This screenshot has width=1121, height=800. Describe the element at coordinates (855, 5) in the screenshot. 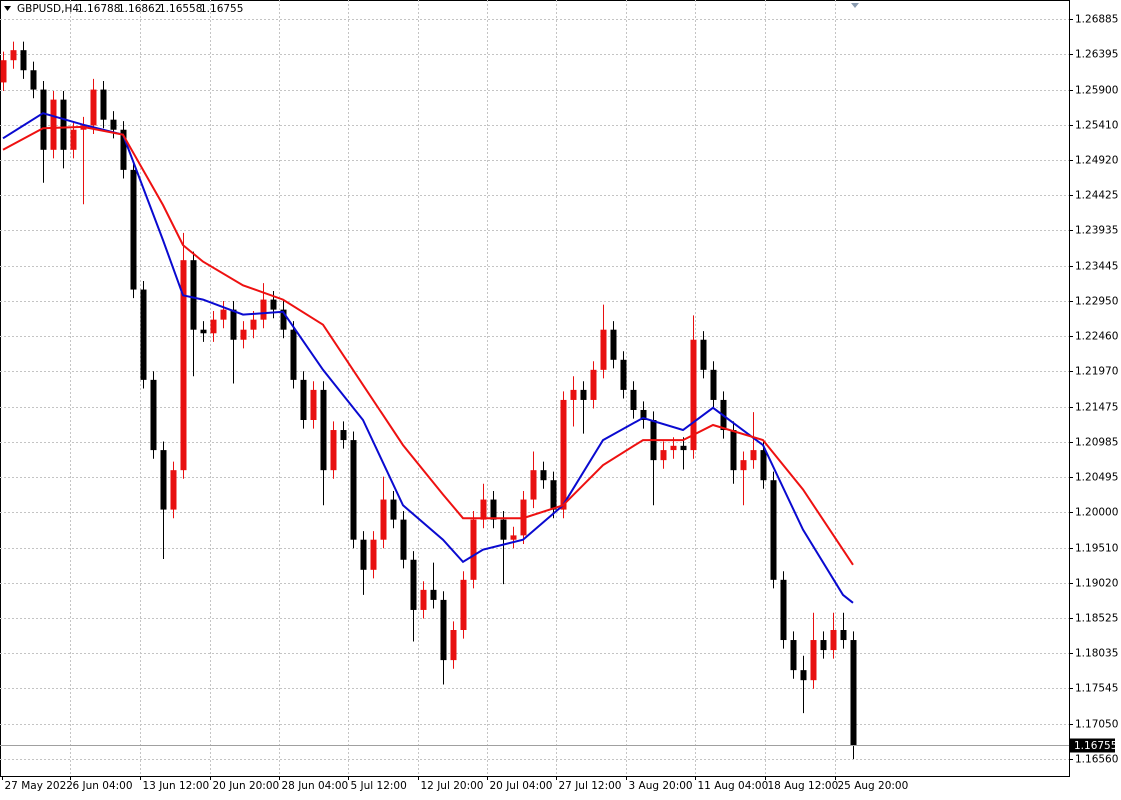

I see `shift-marker` at that location.